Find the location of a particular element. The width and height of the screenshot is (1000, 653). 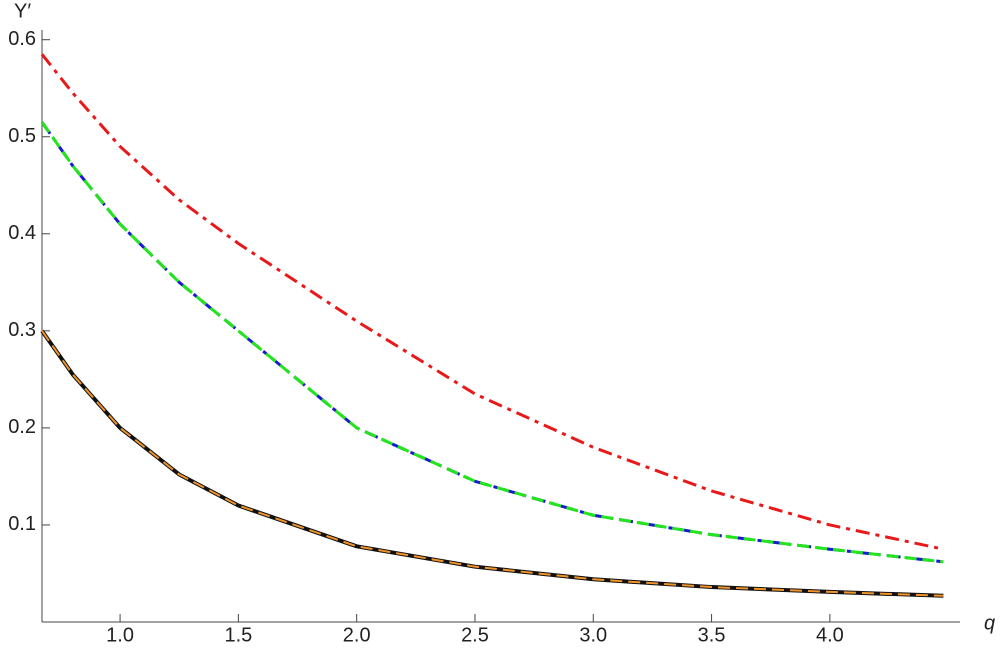

x-tick-label: 1.0 is located at coordinates (120, 635).